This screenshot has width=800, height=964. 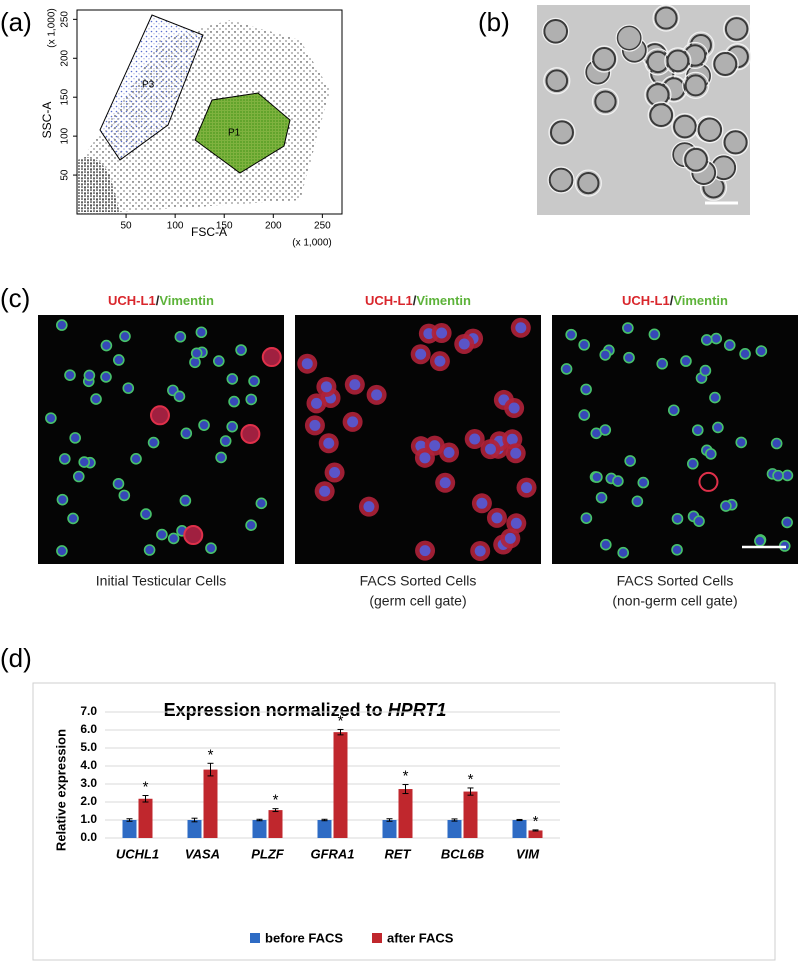 I want to click on y-scale-note: (x 1,000), so click(x=52, y=27).